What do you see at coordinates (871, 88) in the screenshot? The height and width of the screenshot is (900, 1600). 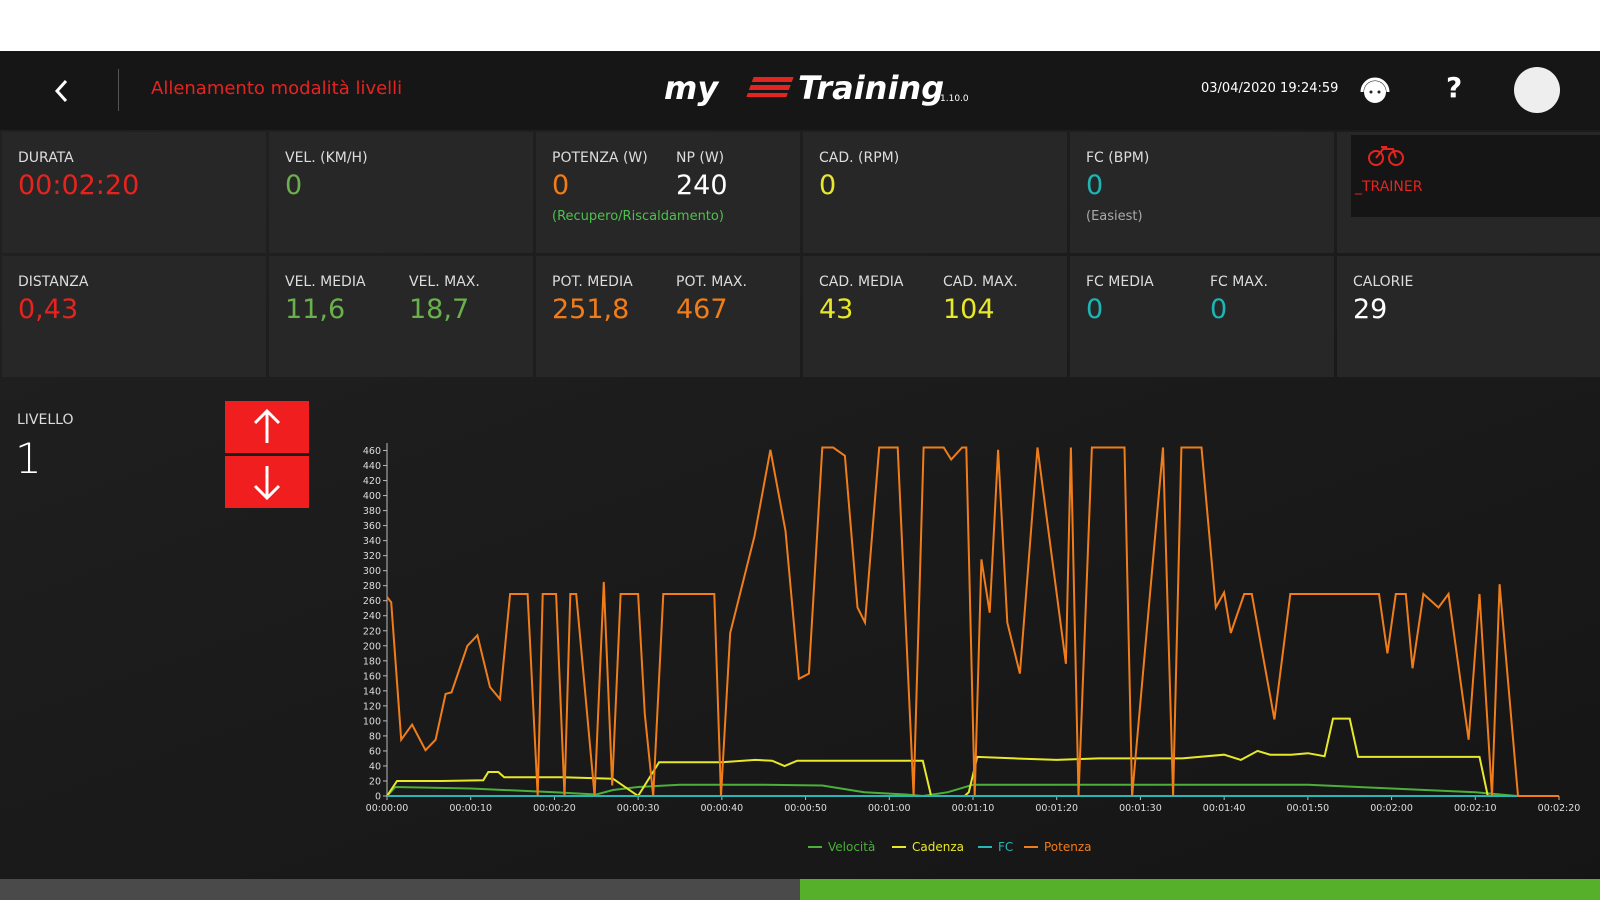 I see `logo-training: Training` at bounding box center [871, 88].